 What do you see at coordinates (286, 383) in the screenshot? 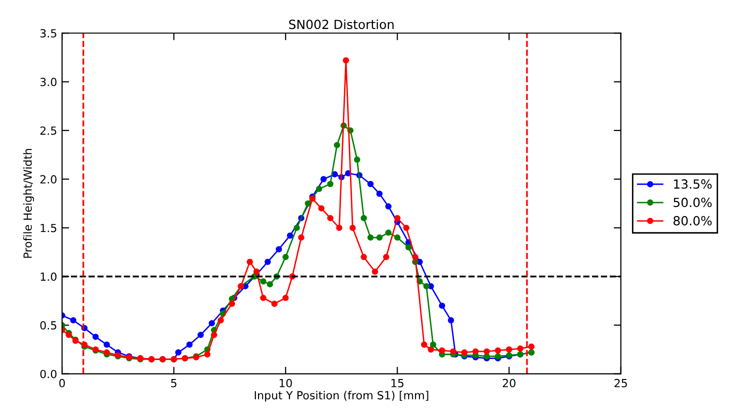
I see `x-tick-label: 10` at bounding box center [286, 383].